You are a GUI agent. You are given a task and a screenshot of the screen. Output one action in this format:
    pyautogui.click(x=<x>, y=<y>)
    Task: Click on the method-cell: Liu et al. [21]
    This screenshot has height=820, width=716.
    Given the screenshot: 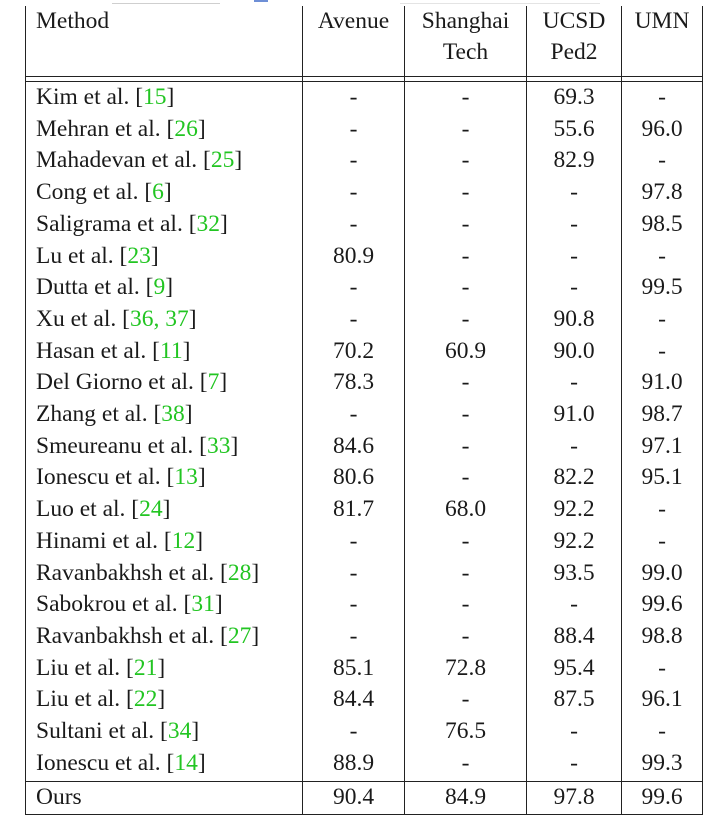 What is the action you would take?
    pyautogui.click(x=164, y=668)
    